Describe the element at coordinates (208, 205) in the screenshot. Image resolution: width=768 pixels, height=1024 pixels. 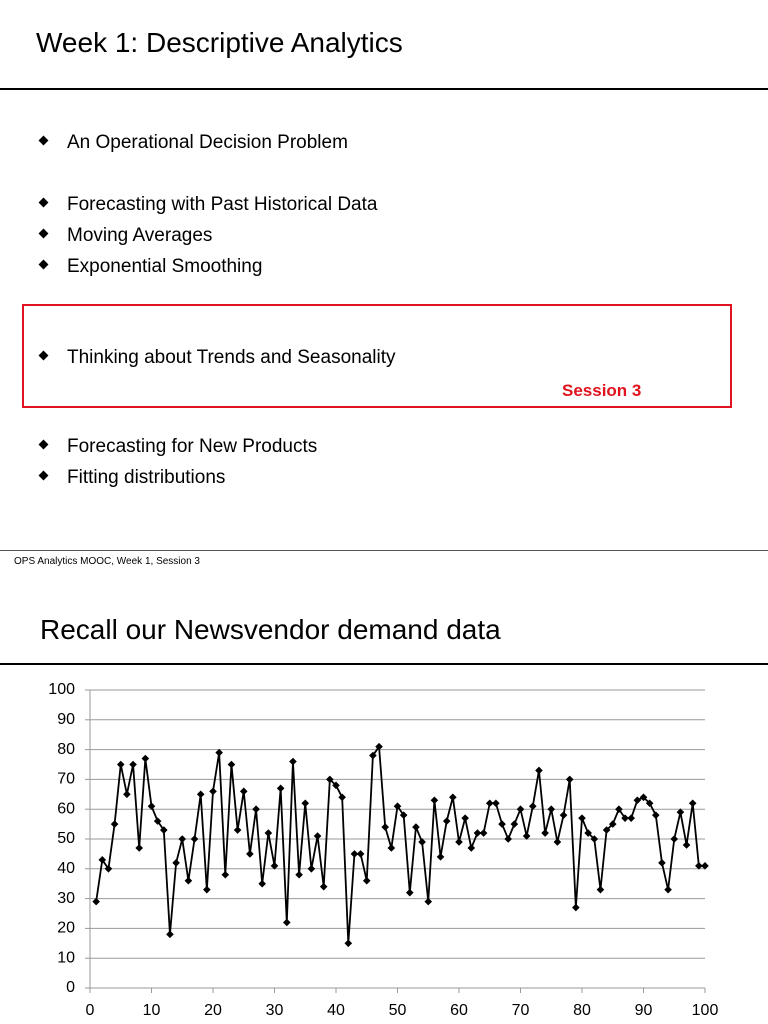
I see `bullet: Forecasting with Past Historical Data` at that location.